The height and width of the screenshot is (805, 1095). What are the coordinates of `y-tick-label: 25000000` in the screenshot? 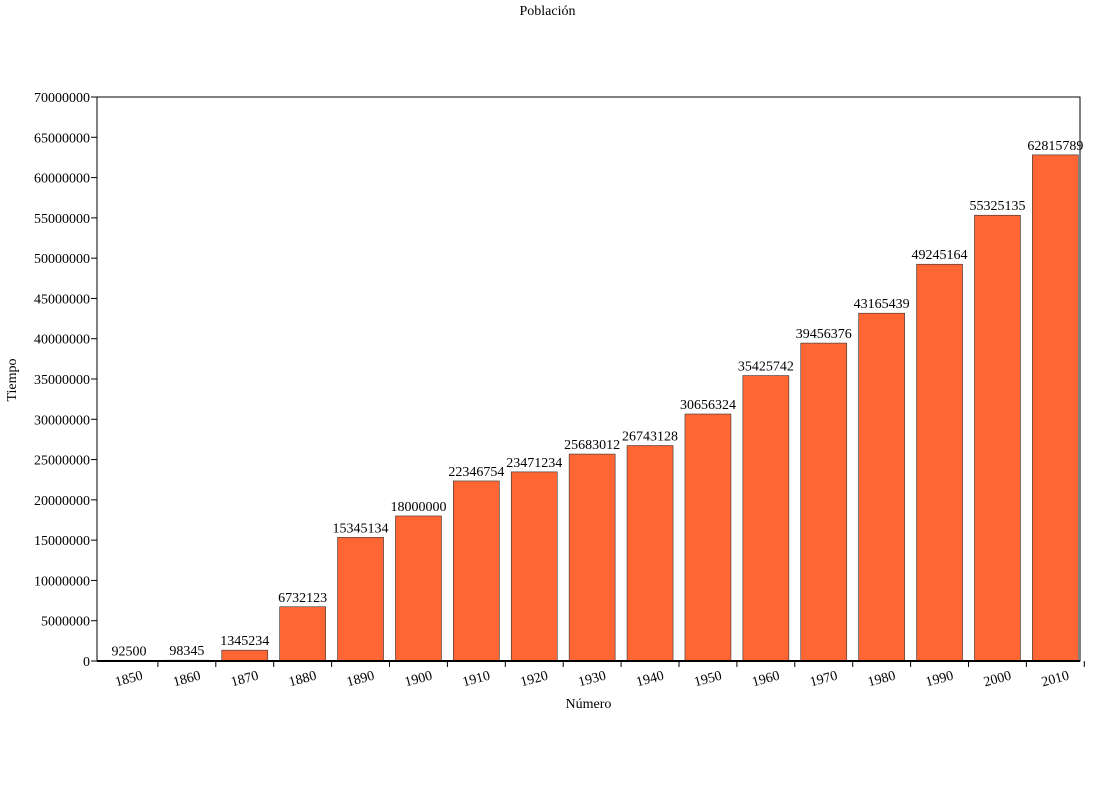 It's located at (62, 461).